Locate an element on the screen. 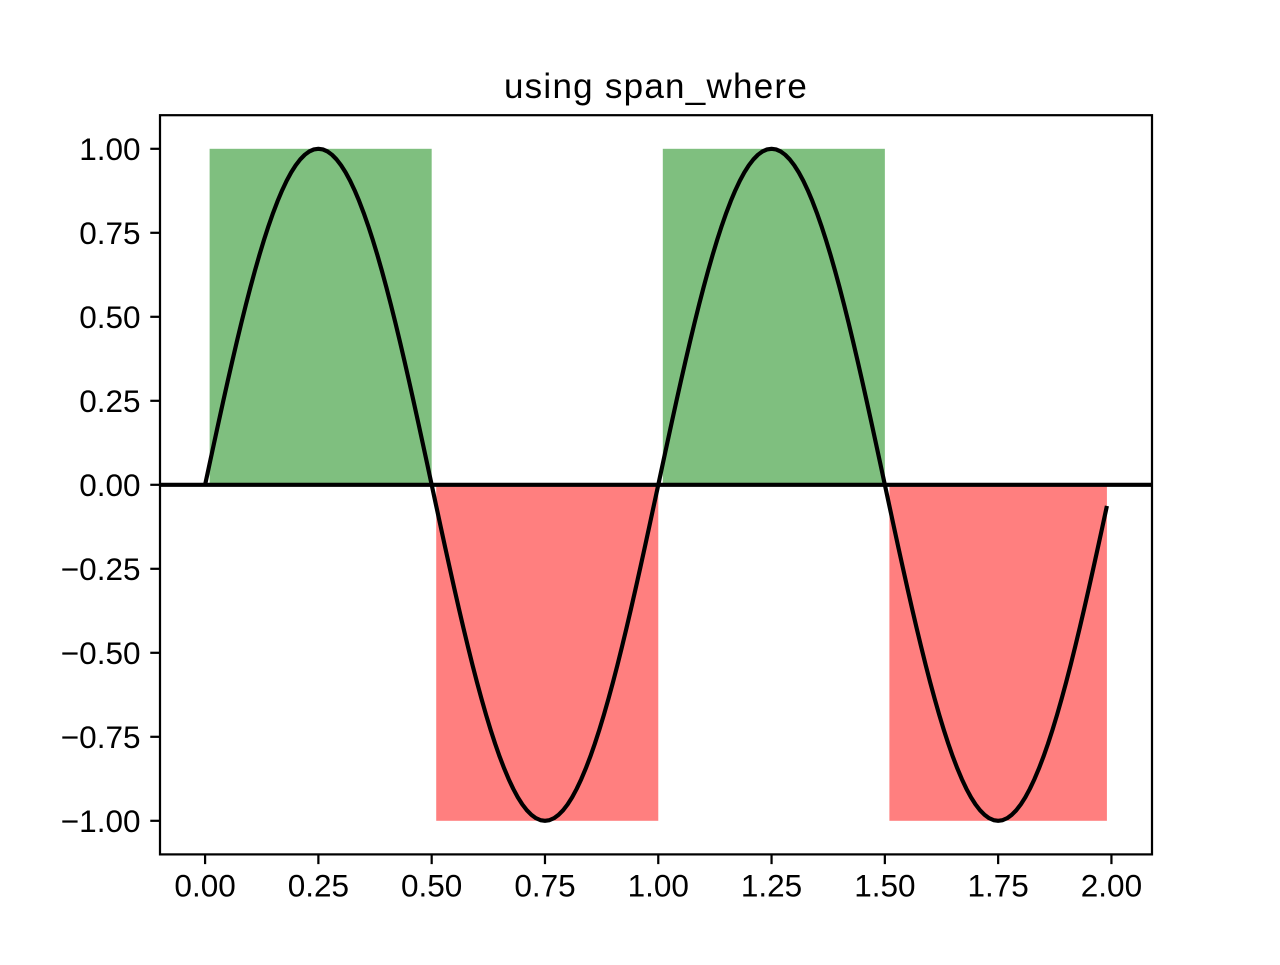 Image resolution: width=1280 pixels, height=965 pixels. svg-text: 1.75 is located at coordinates (997, 886).